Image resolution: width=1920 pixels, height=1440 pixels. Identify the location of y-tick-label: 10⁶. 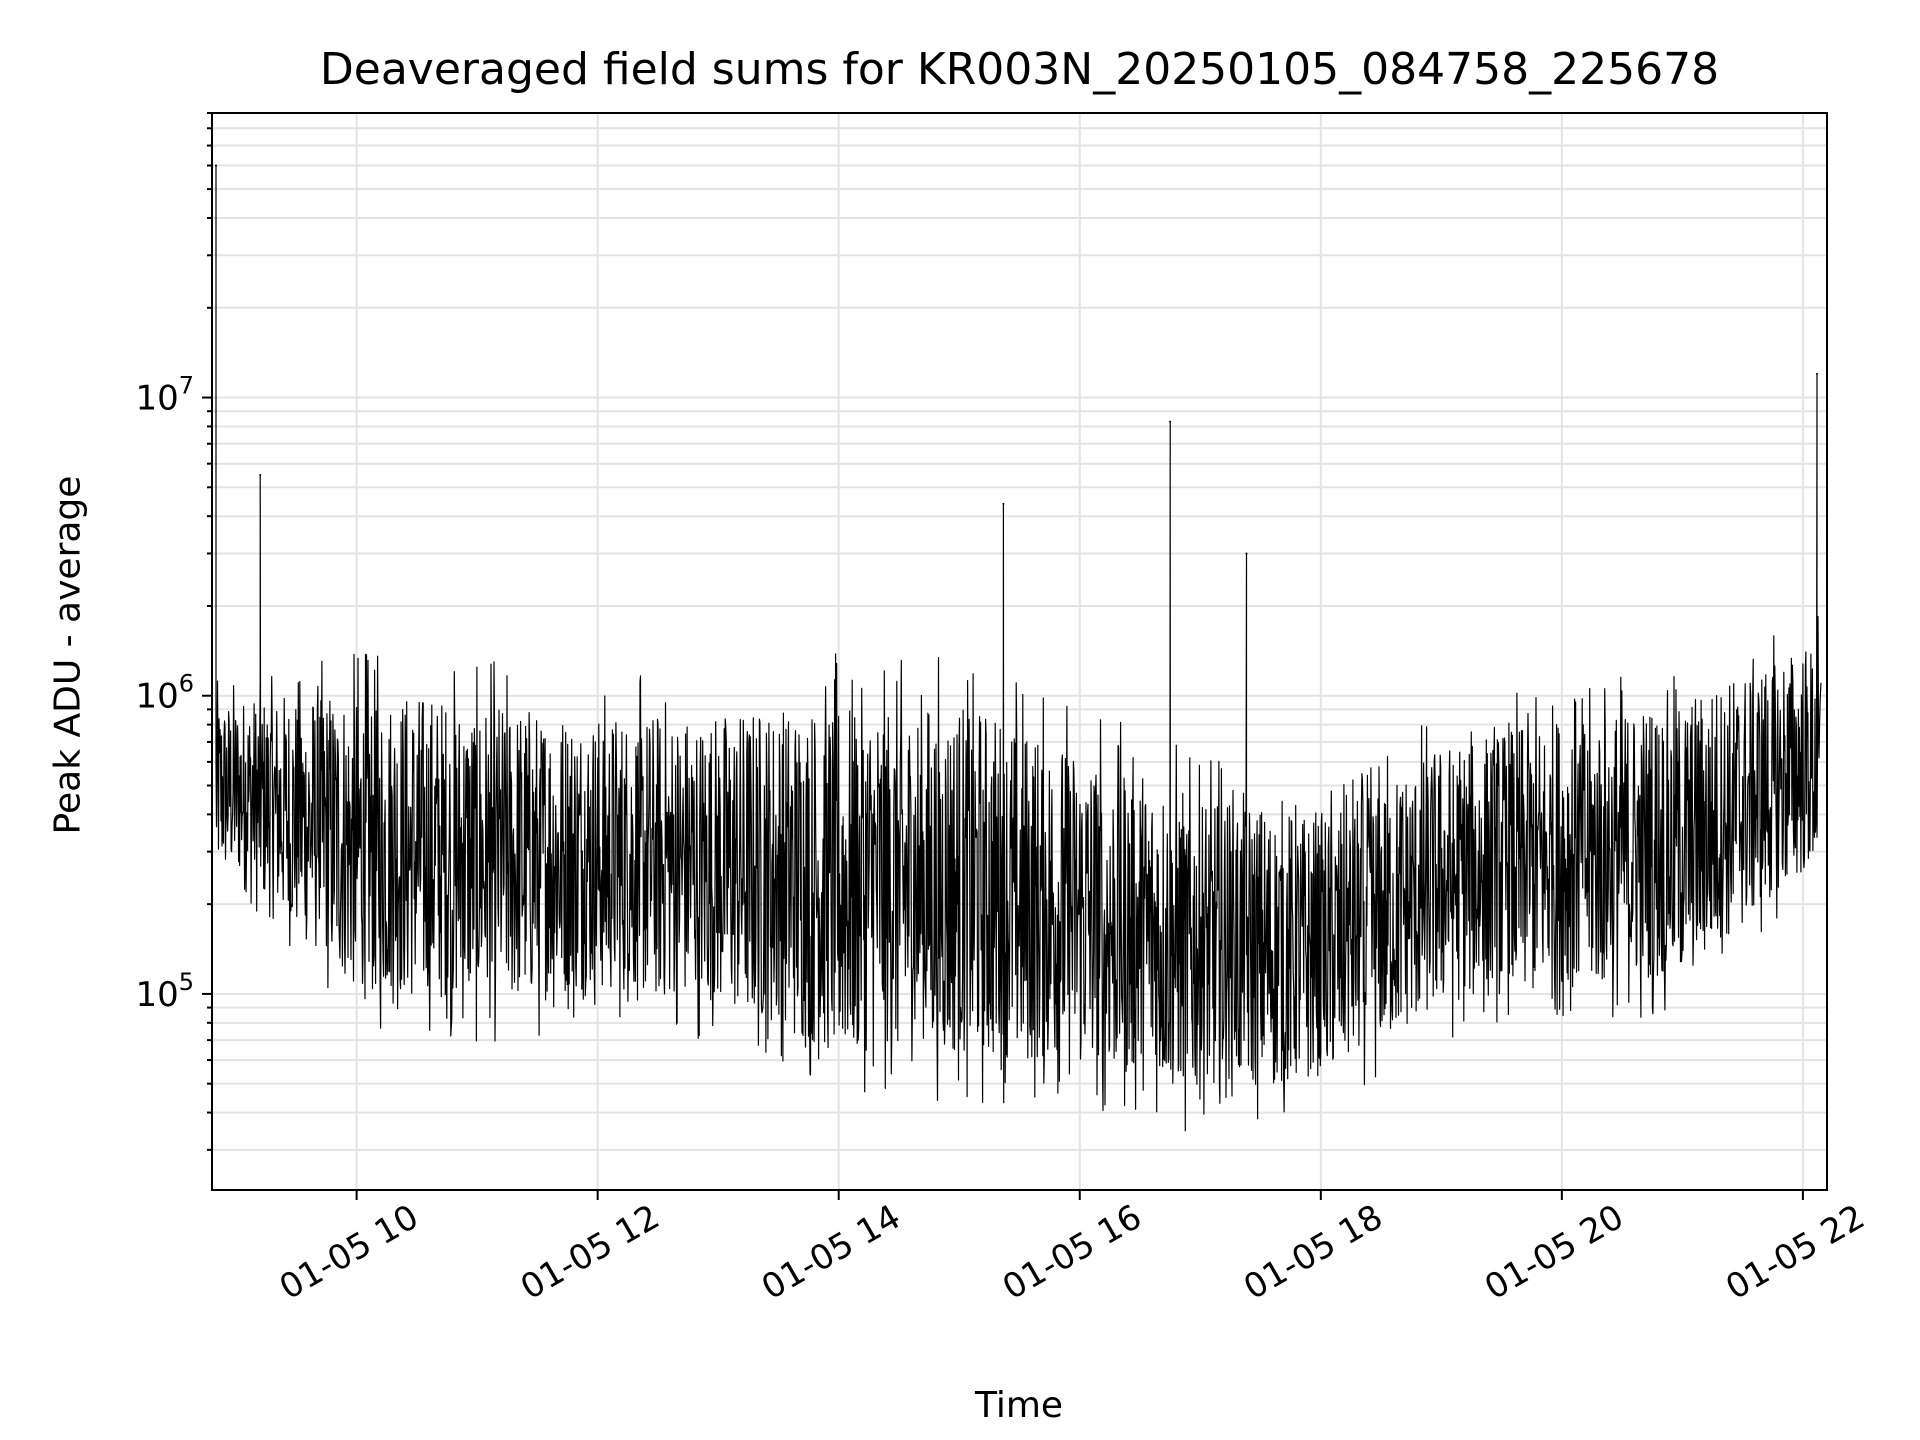
(164, 693).